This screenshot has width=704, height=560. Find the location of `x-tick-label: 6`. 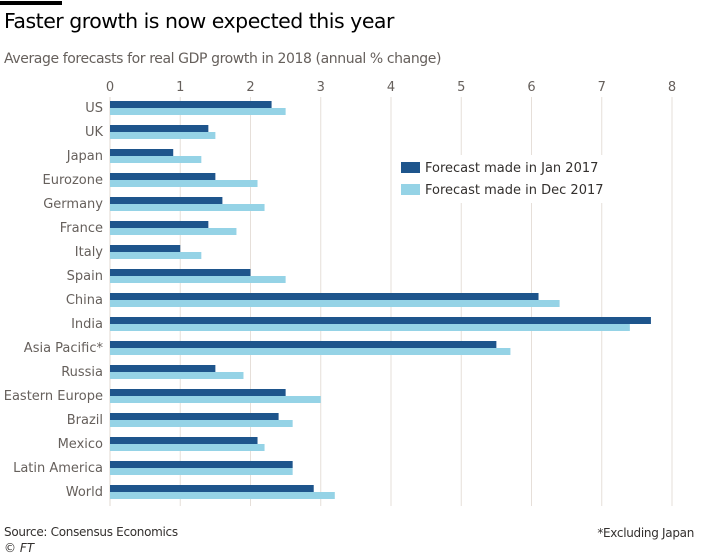

x-tick-label: 6 is located at coordinates (531, 87).